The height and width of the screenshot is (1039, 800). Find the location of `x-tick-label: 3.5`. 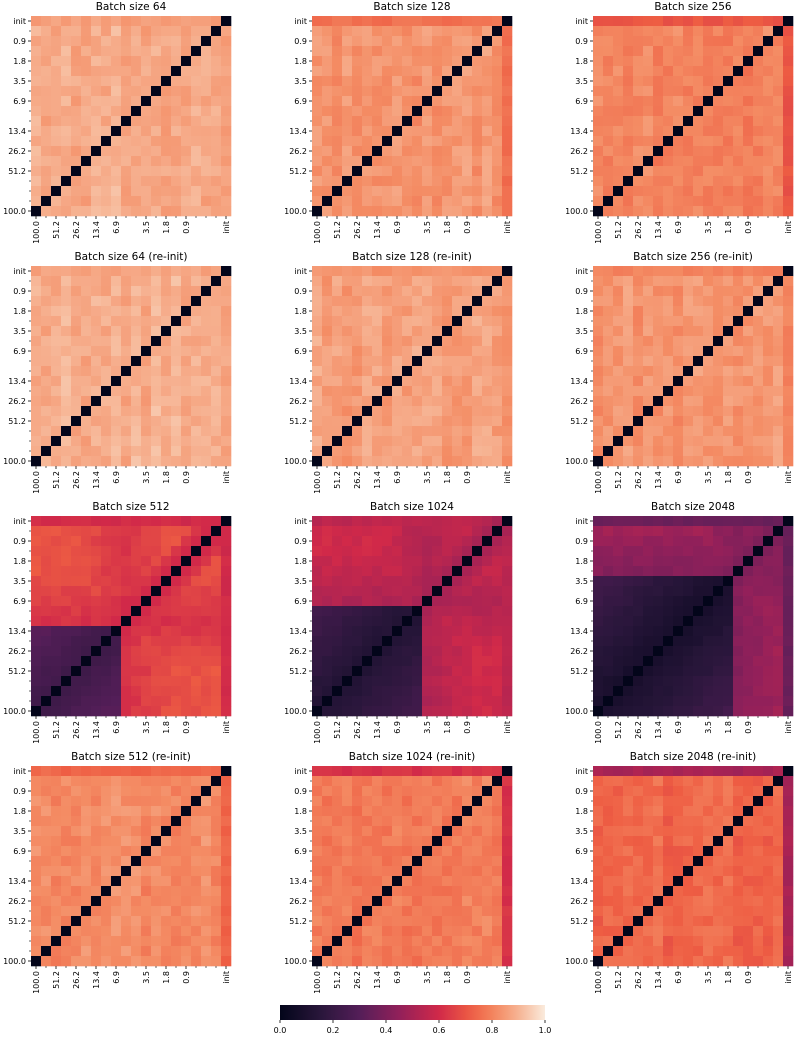

x-tick-label: 3.5 is located at coordinates (708, 727).